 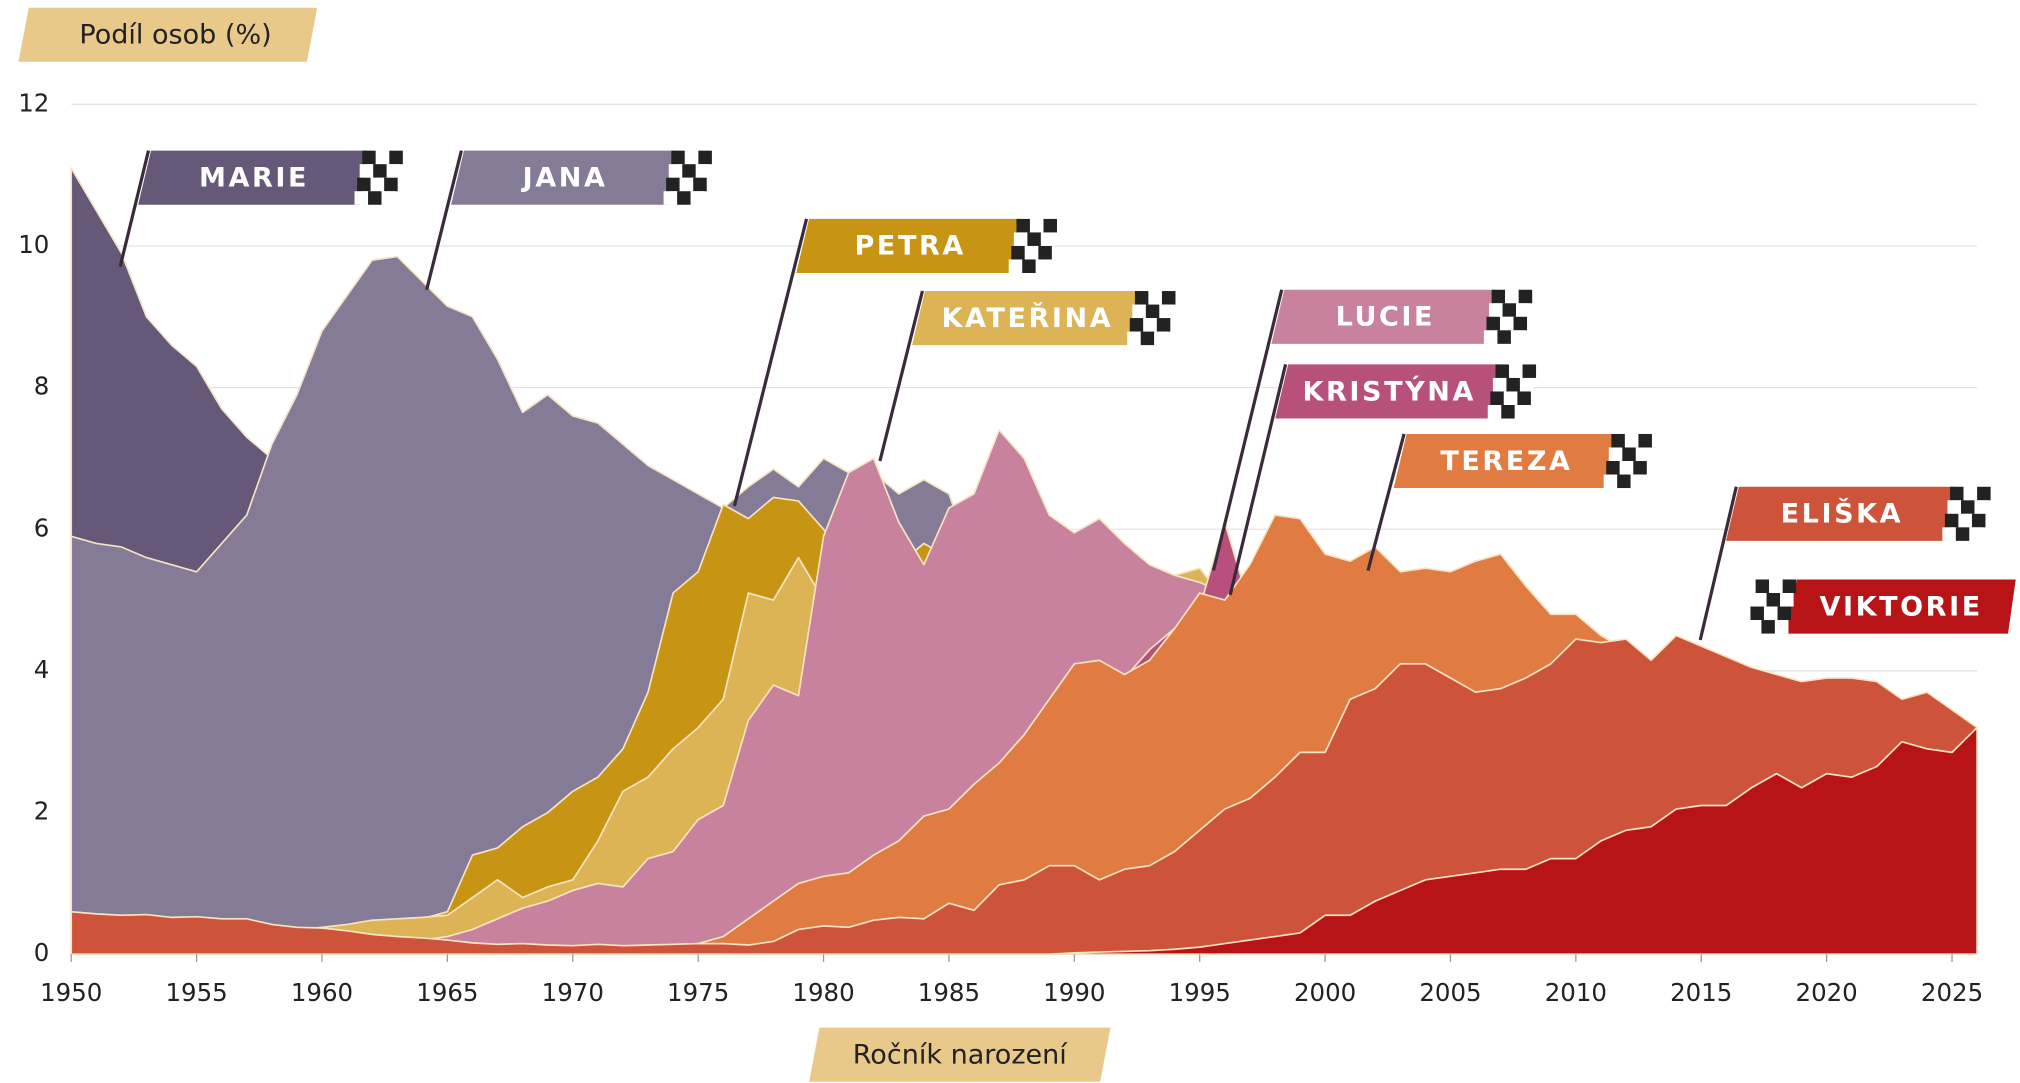 I want to click on y-tick-label: 4, so click(x=42, y=669).